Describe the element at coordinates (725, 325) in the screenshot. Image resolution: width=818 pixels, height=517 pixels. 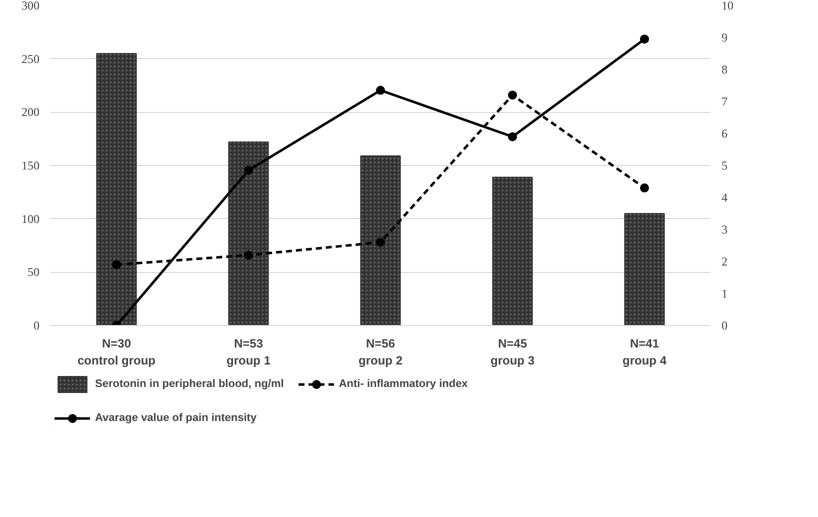
I see `y2-tick-label: 0` at that location.